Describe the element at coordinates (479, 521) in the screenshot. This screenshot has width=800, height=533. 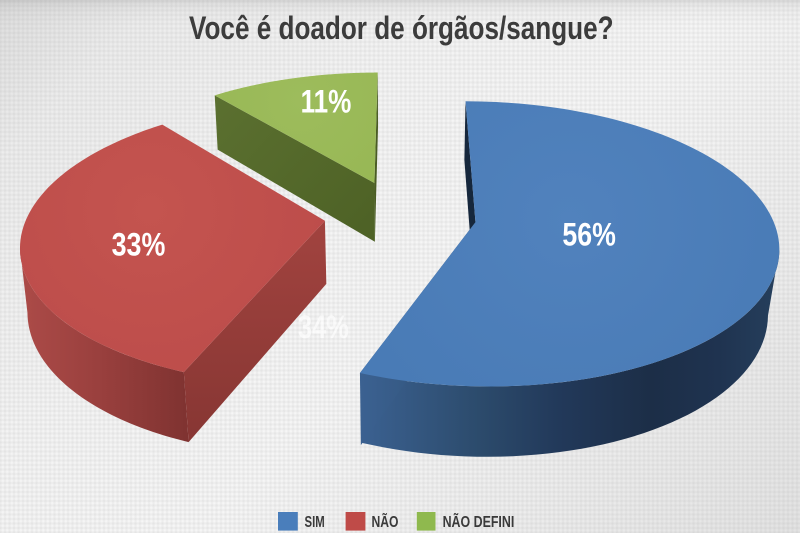
I see `svg-text: NÃO DEFINI` at that location.